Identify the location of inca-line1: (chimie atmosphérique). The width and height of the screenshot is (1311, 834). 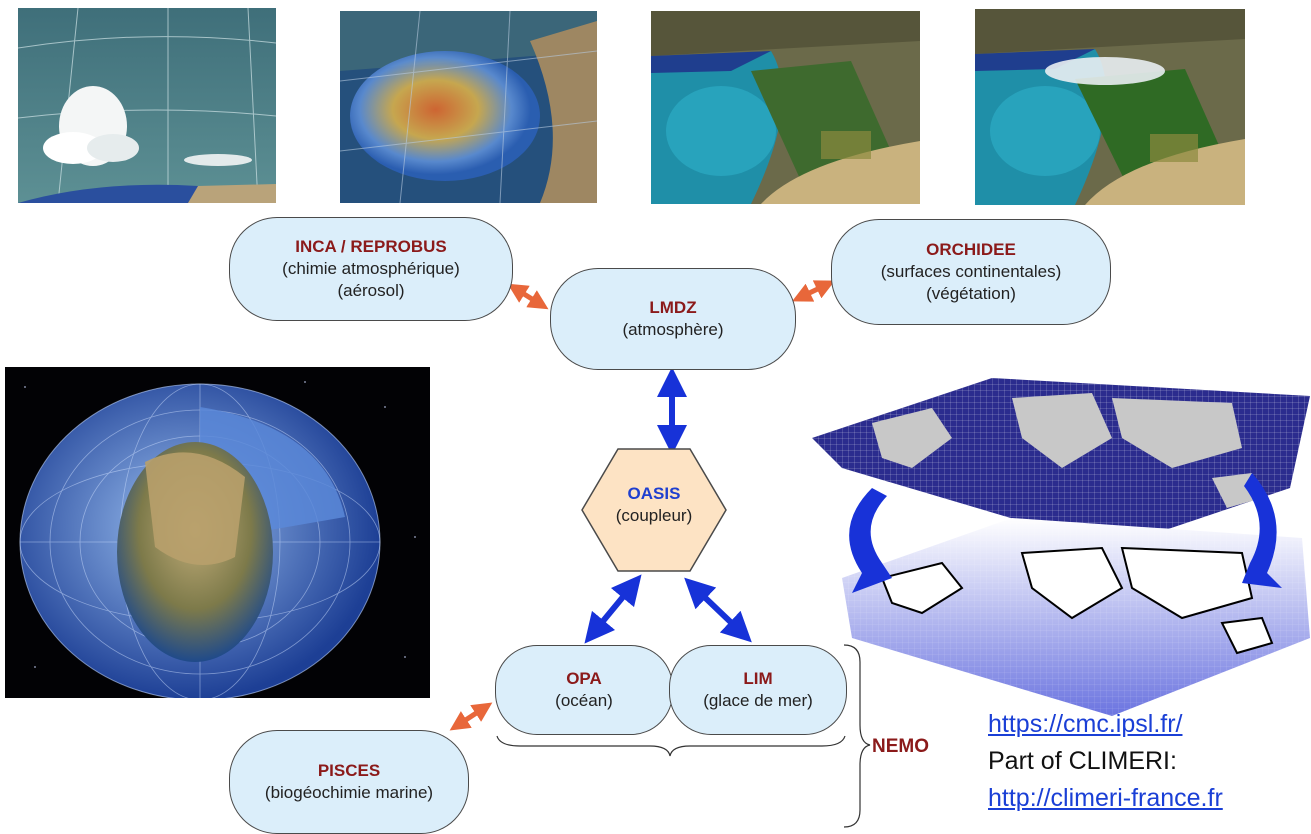
(371, 268).